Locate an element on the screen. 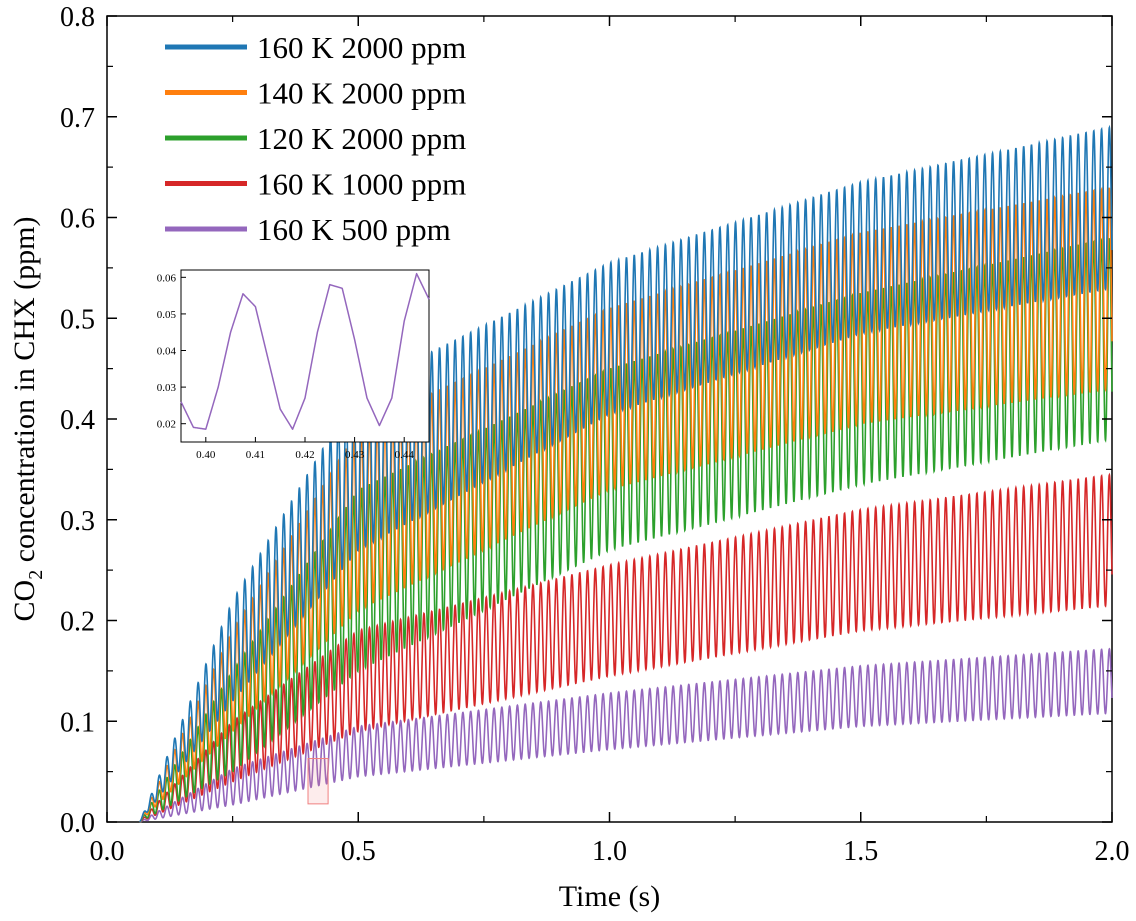  inset-x-tick-label: 0.43 is located at coordinates (355, 455).